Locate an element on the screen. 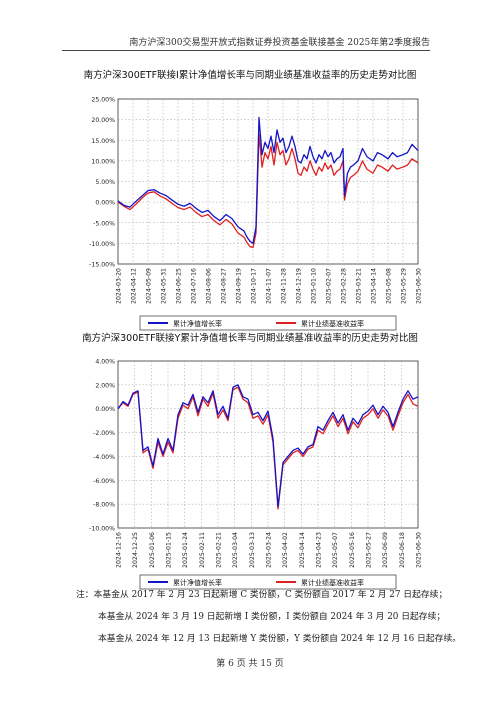 The image size is (500, 707). x-tick-label: 2024-03-20 is located at coordinates (119, 286).